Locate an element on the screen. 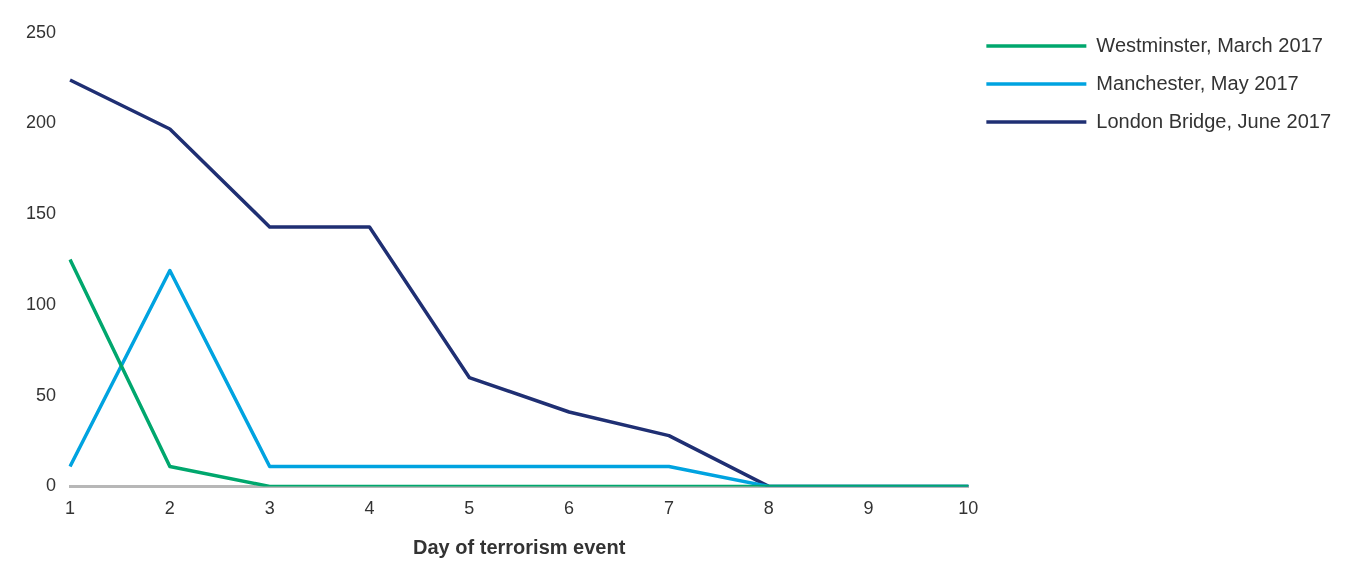 The image size is (1359, 572). x-tick-label: 5 is located at coordinates (469, 508).